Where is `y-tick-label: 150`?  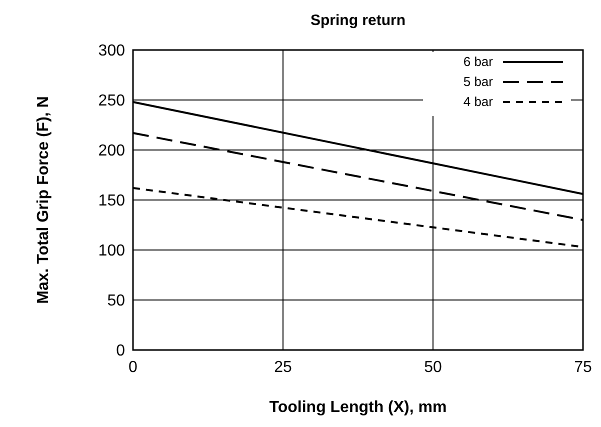 y-tick-label: 150 is located at coordinates (112, 201).